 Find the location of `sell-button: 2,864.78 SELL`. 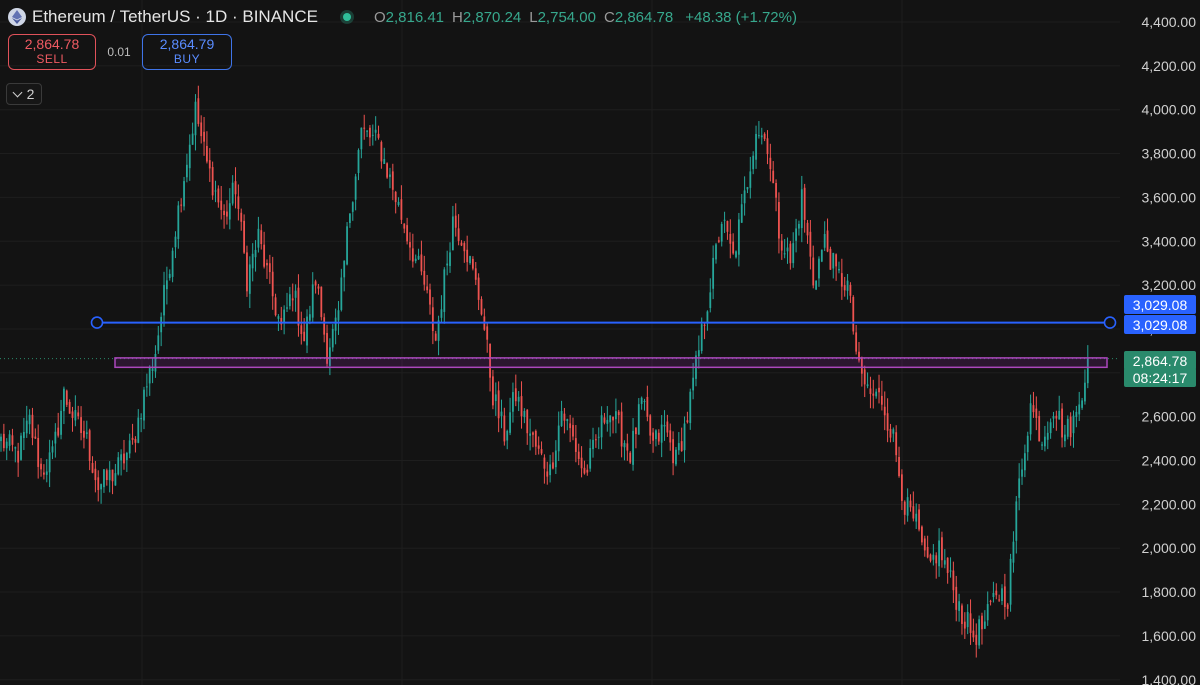

sell-button: 2,864.78 SELL is located at coordinates (52, 52).